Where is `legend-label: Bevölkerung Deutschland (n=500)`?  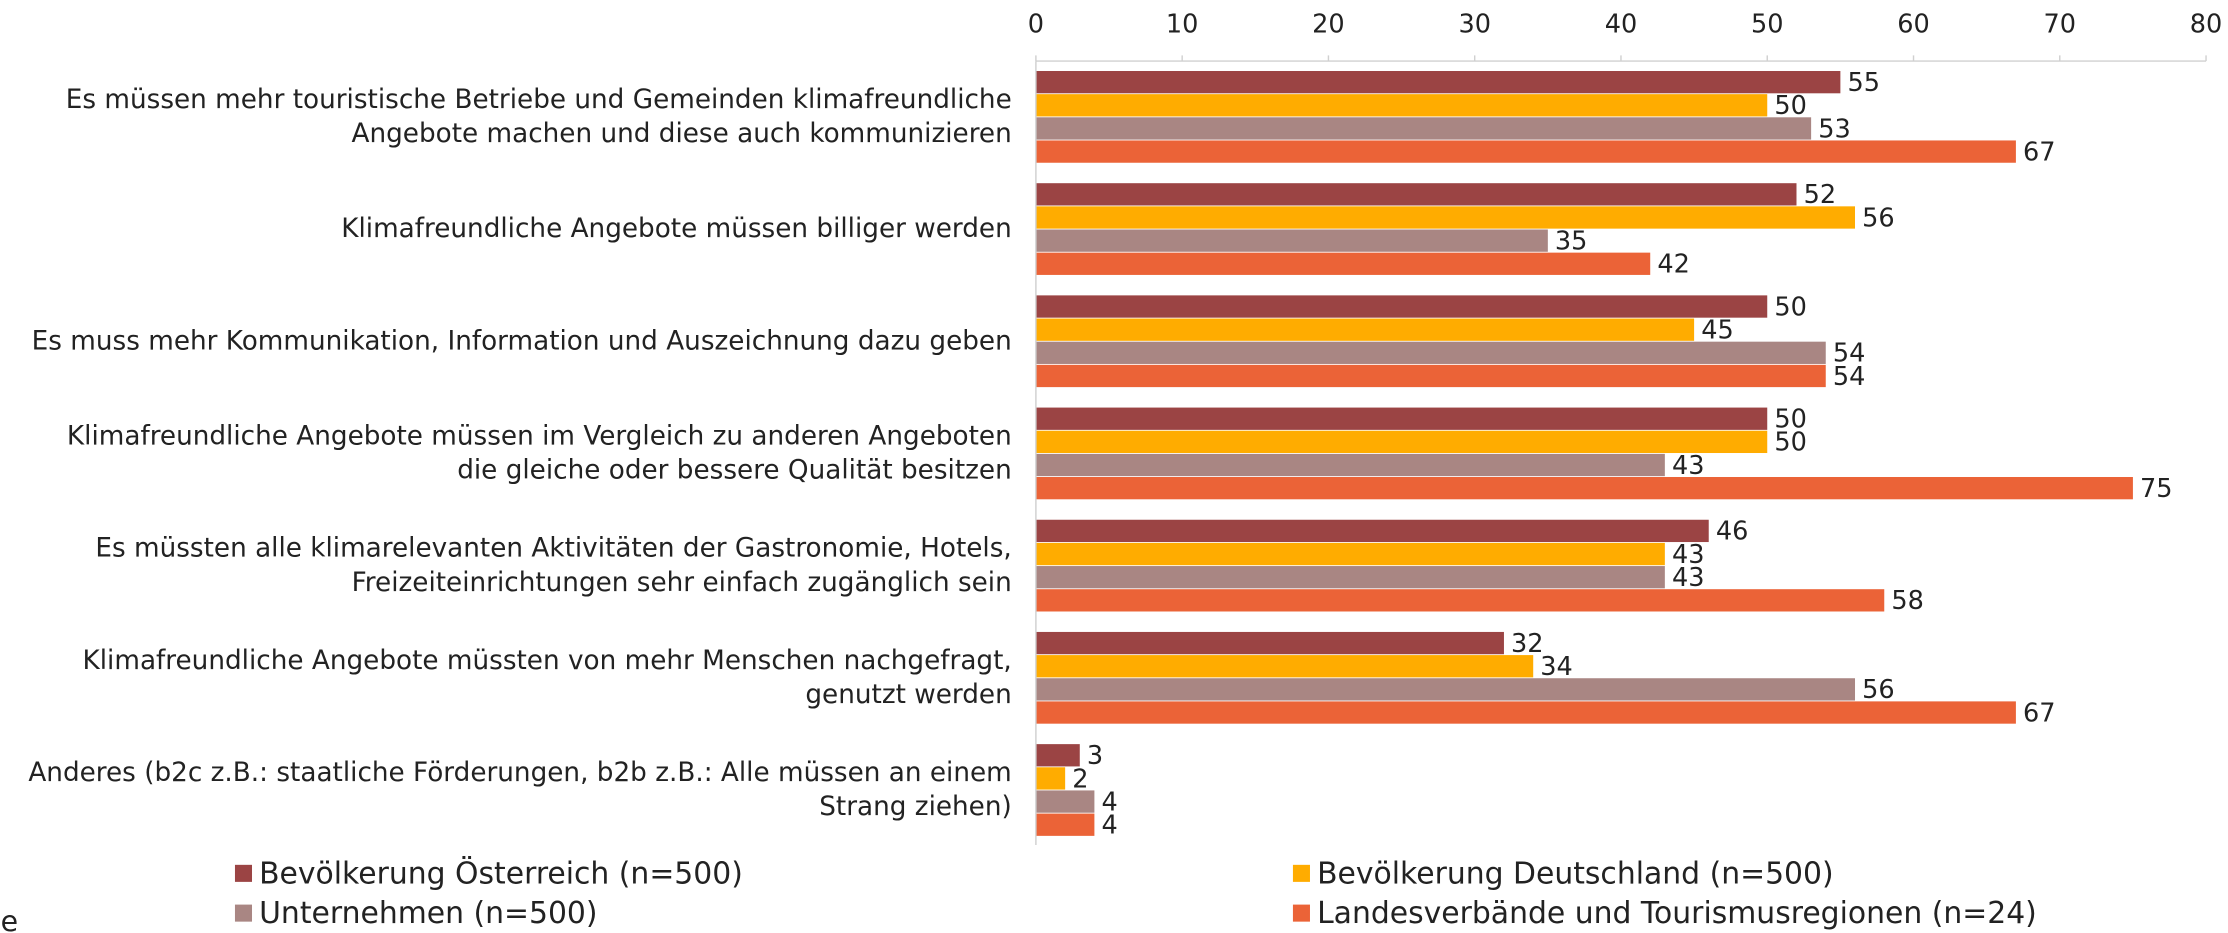 legend-label: Bevölkerung Deutschland (n=500) is located at coordinates (1575, 873).